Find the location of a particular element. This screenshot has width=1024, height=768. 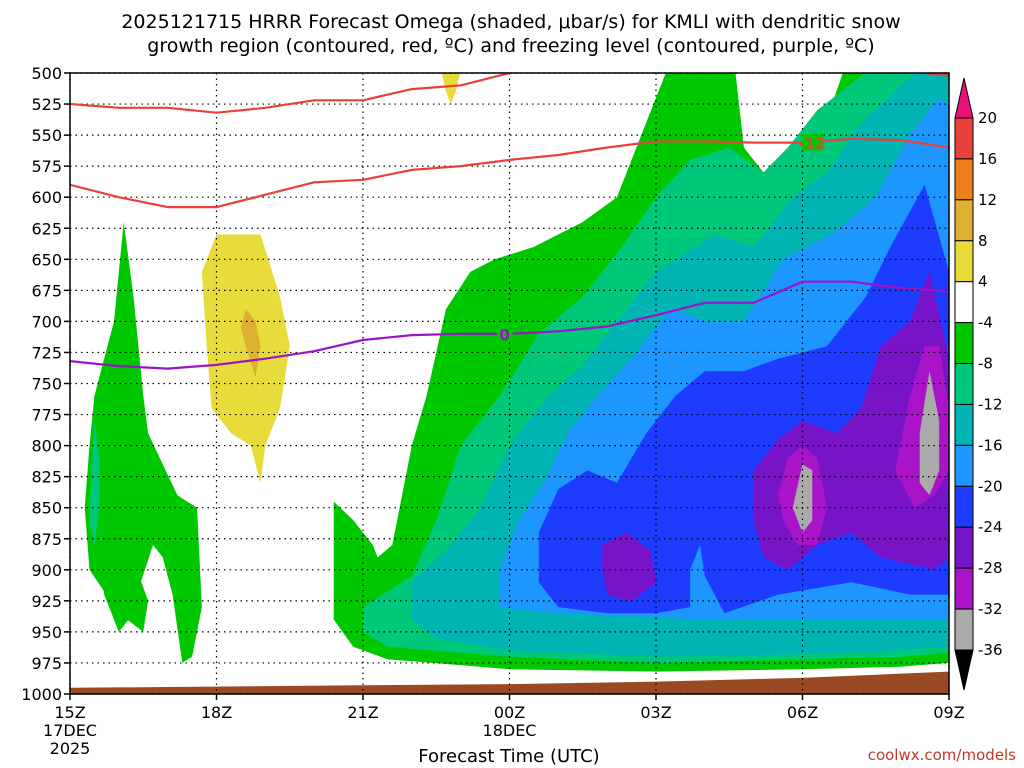

y-tick-label-0: 500 is located at coordinates (46, 73).